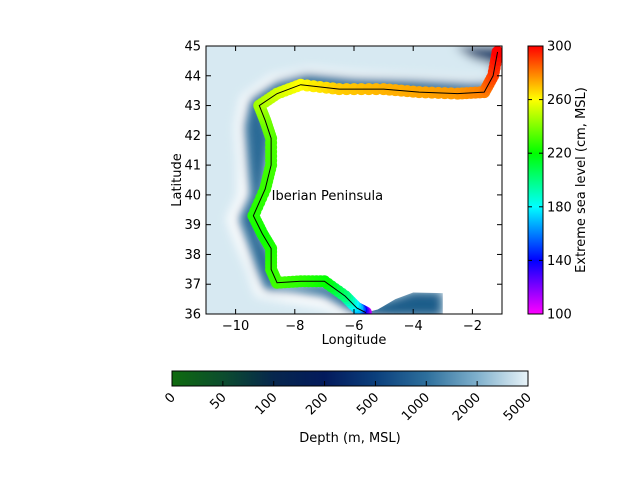 The width and height of the screenshot is (636, 477). I want to click on sea-level-tick-label: 260, so click(559, 100).